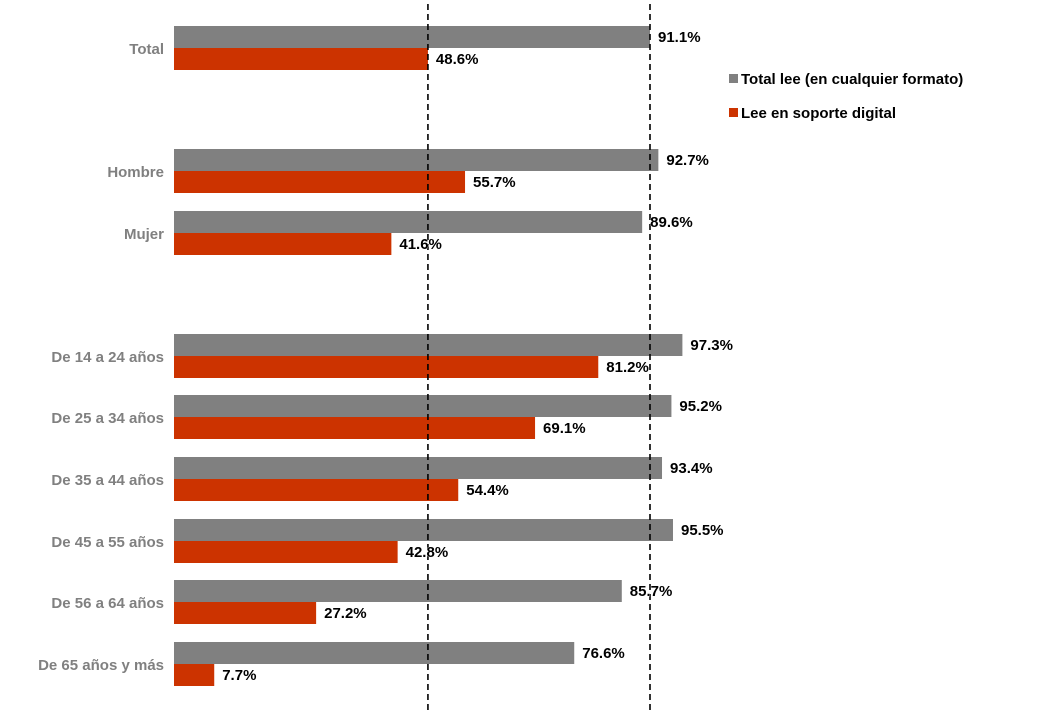  I want to click on data-label-digital-cat-8: 7.7%, so click(239, 675).